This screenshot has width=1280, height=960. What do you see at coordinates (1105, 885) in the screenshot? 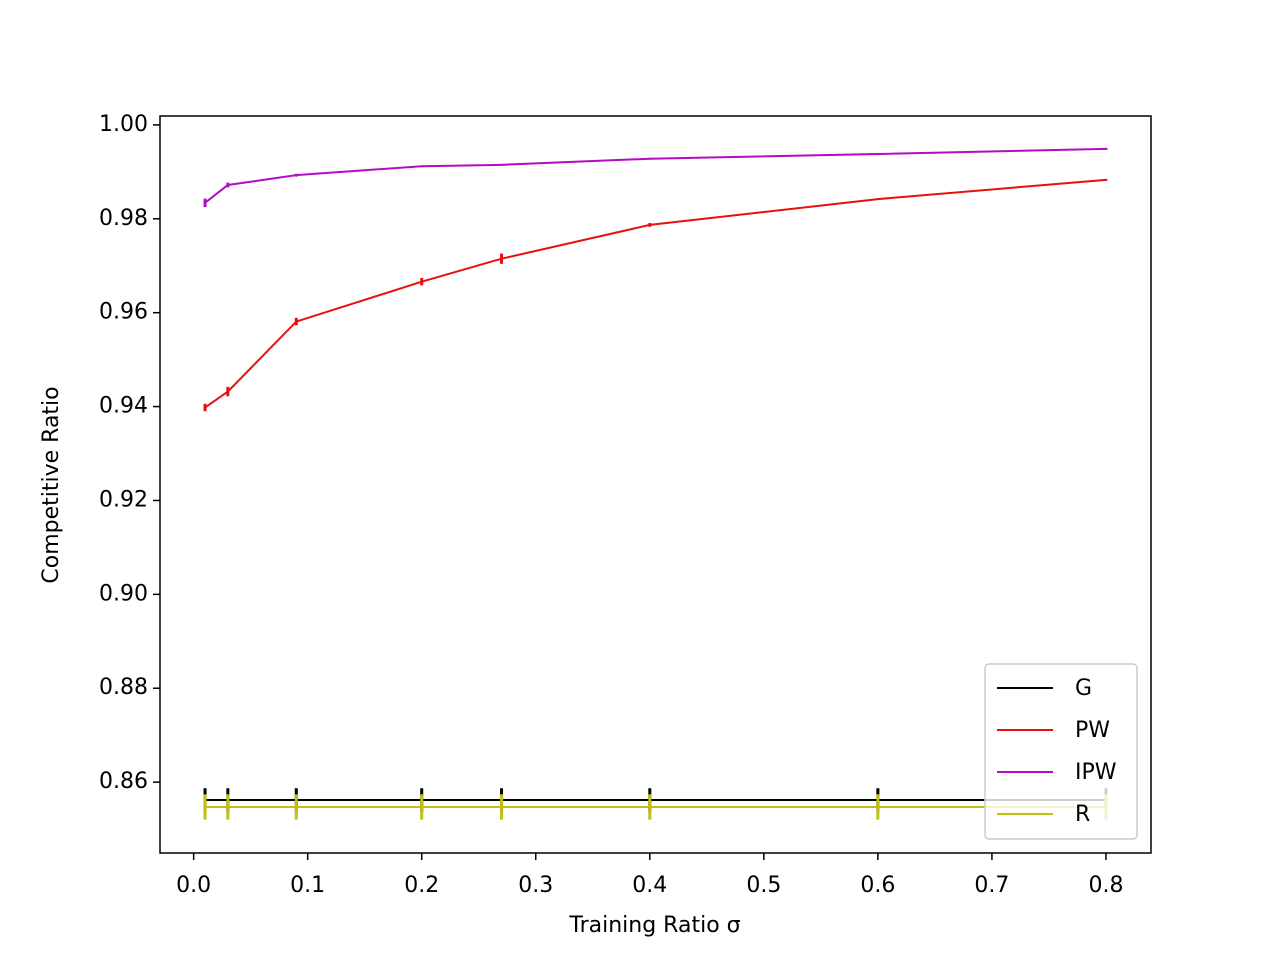
I see `x-tick-label: 0.8` at bounding box center [1105, 885].